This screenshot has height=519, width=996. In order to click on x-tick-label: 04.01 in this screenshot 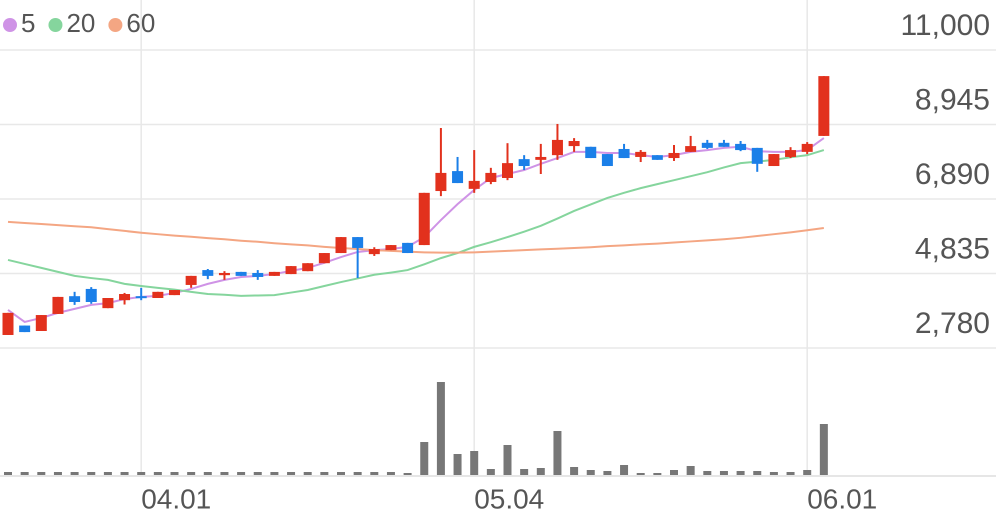, I will do `click(176, 498)`.